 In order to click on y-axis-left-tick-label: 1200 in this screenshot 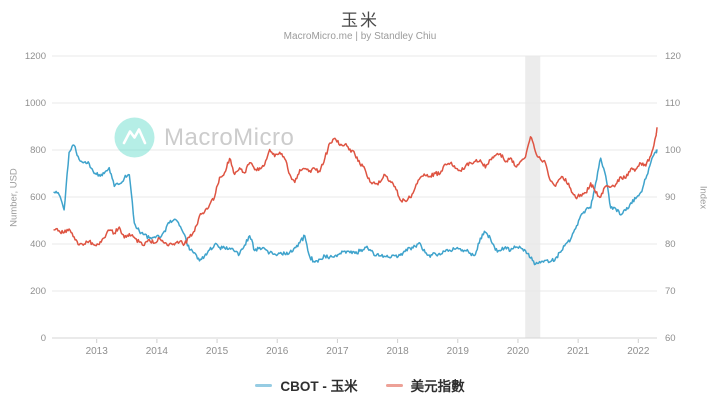, I will do `click(35, 56)`.